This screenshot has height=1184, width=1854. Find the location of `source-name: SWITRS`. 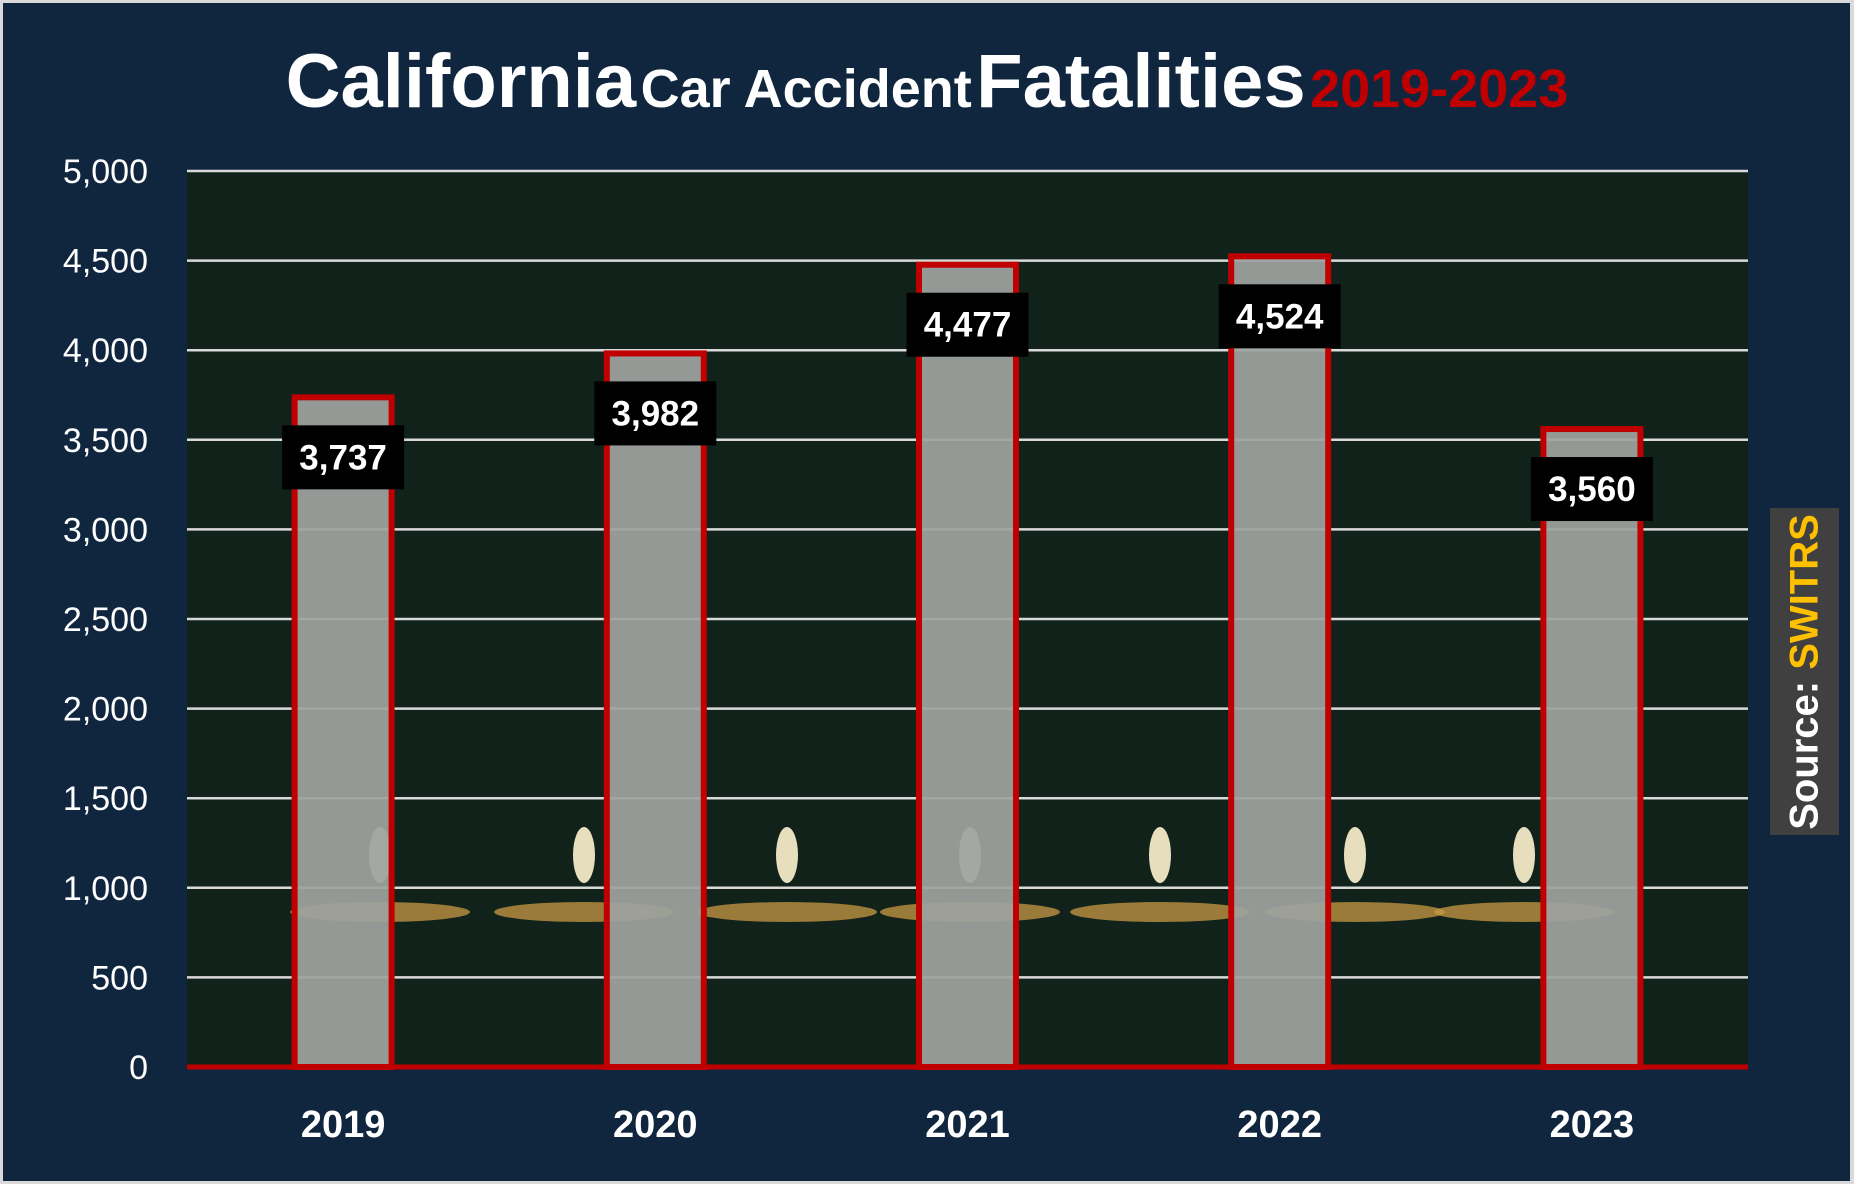

source-name: SWITRS is located at coordinates (1804, 591).